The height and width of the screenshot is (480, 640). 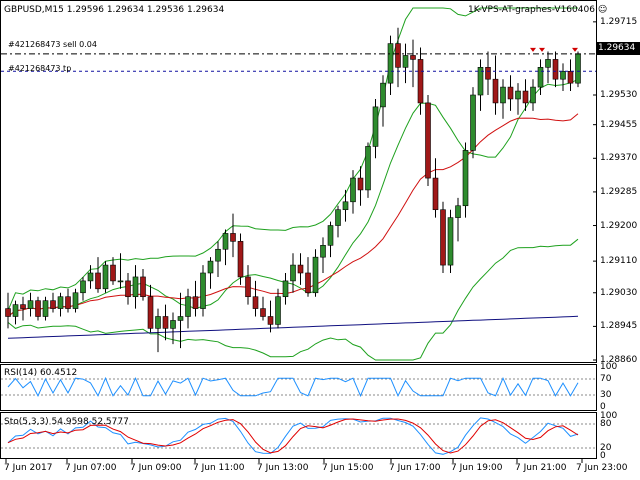 I want to click on current-price-tag: 1.29634, so click(x=618, y=48).